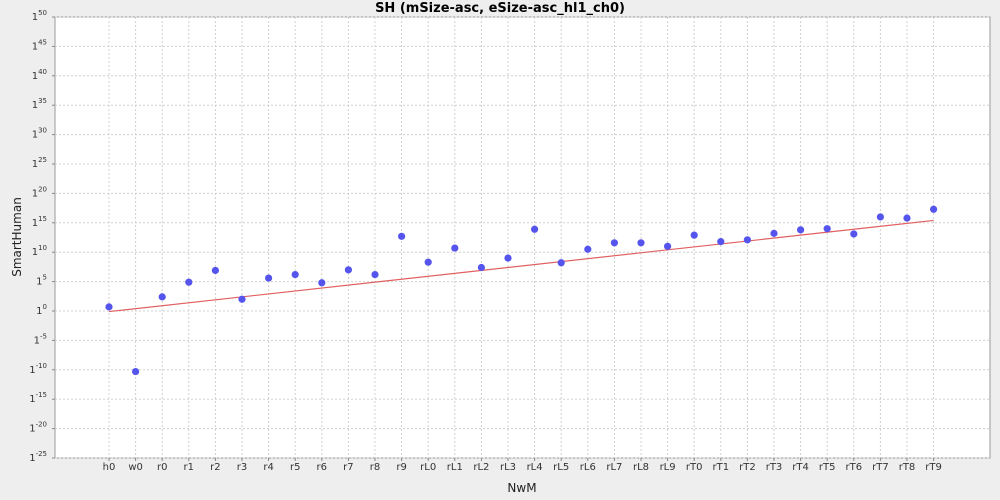 The width and height of the screenshot is (1000, 500). Describe the element at coordinates (827, 467) in the screenshot. I see `x-tick-label: rT5` at that location.